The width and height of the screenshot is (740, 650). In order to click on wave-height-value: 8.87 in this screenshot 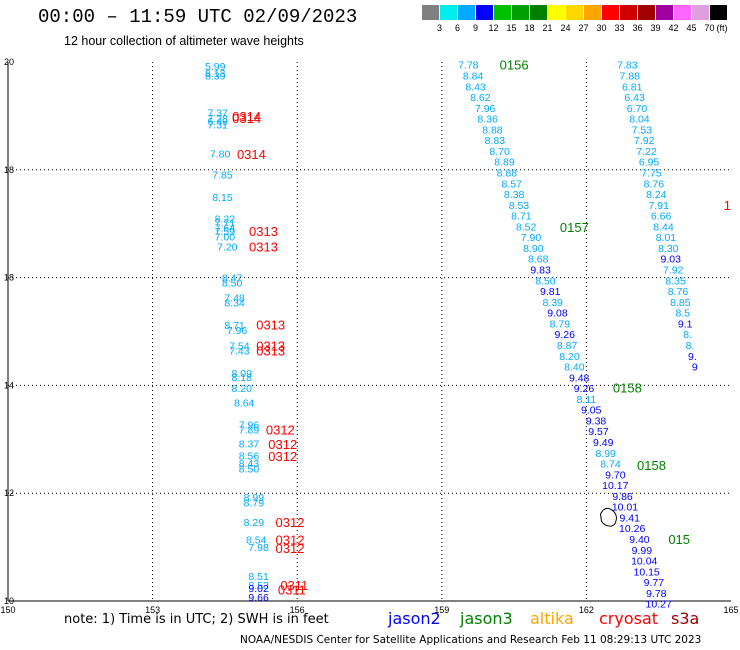, I will do `click(567, 346)`.